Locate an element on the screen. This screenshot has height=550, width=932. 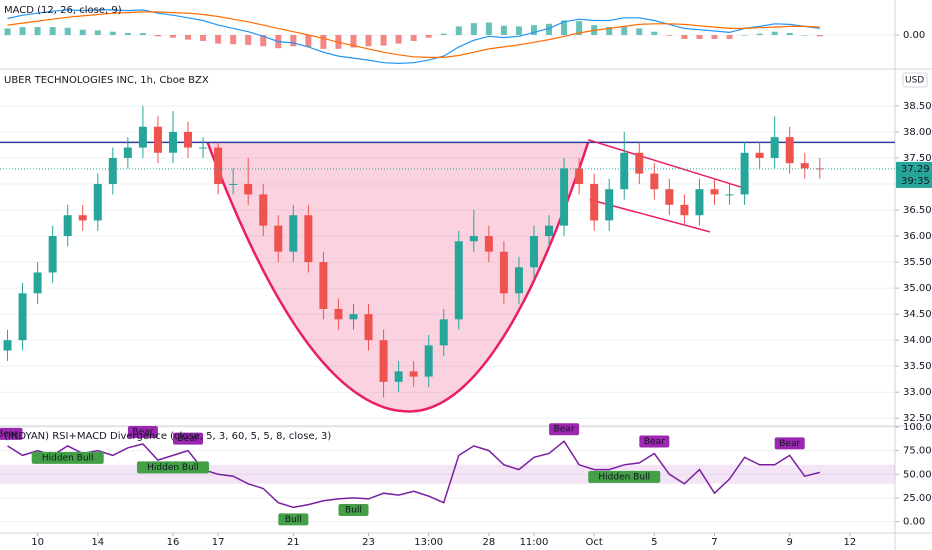
y-tick-label: 36.50 is located at coordinates (917, 210).